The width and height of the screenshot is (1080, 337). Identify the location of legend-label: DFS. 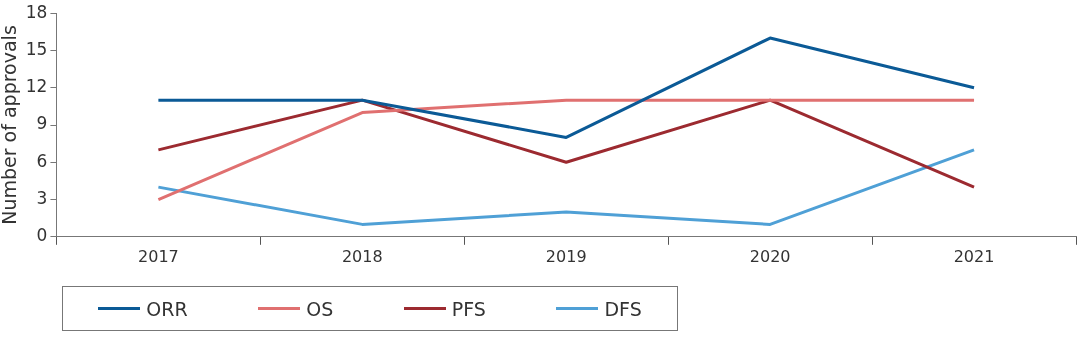
(623, 308).